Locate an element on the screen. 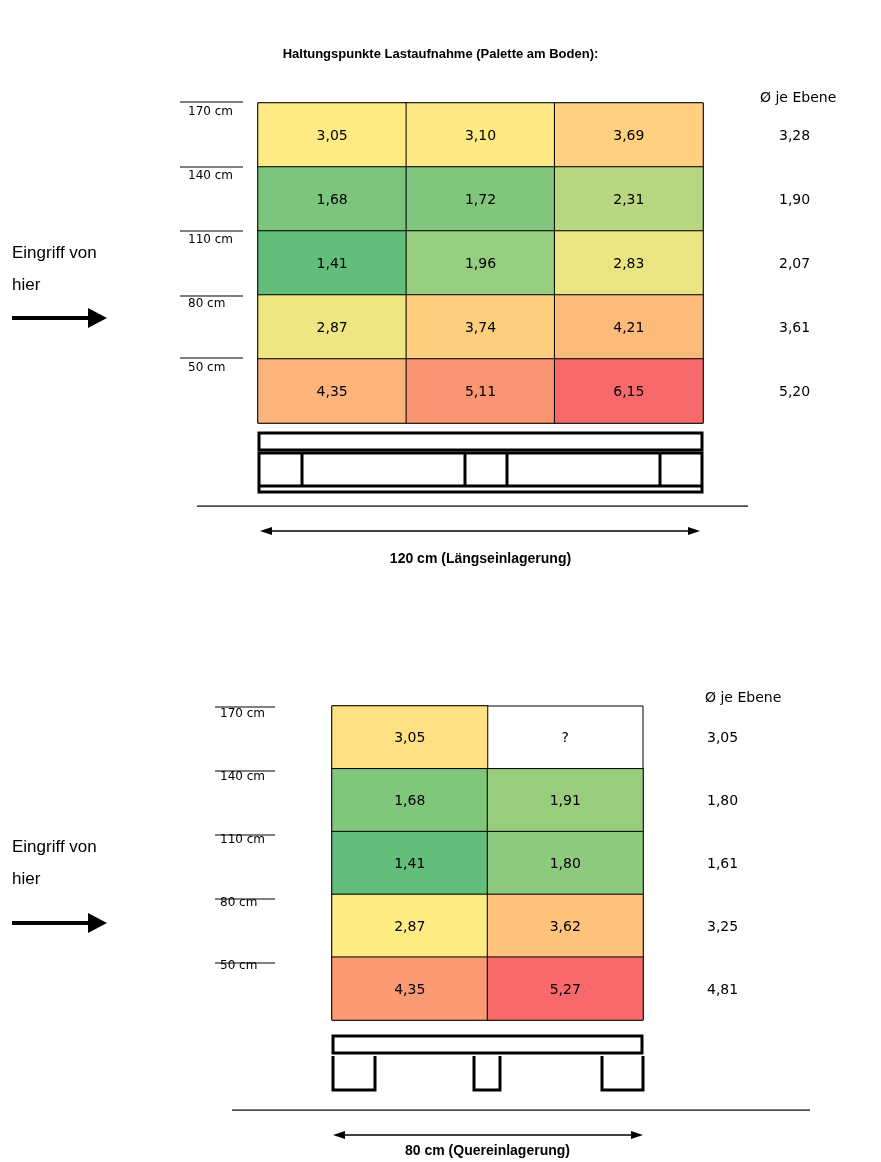 Image resolution: width=881 pixels, height=1162 pixels. y2-tick-label: 3,05 is located at coordinates (723, 737).